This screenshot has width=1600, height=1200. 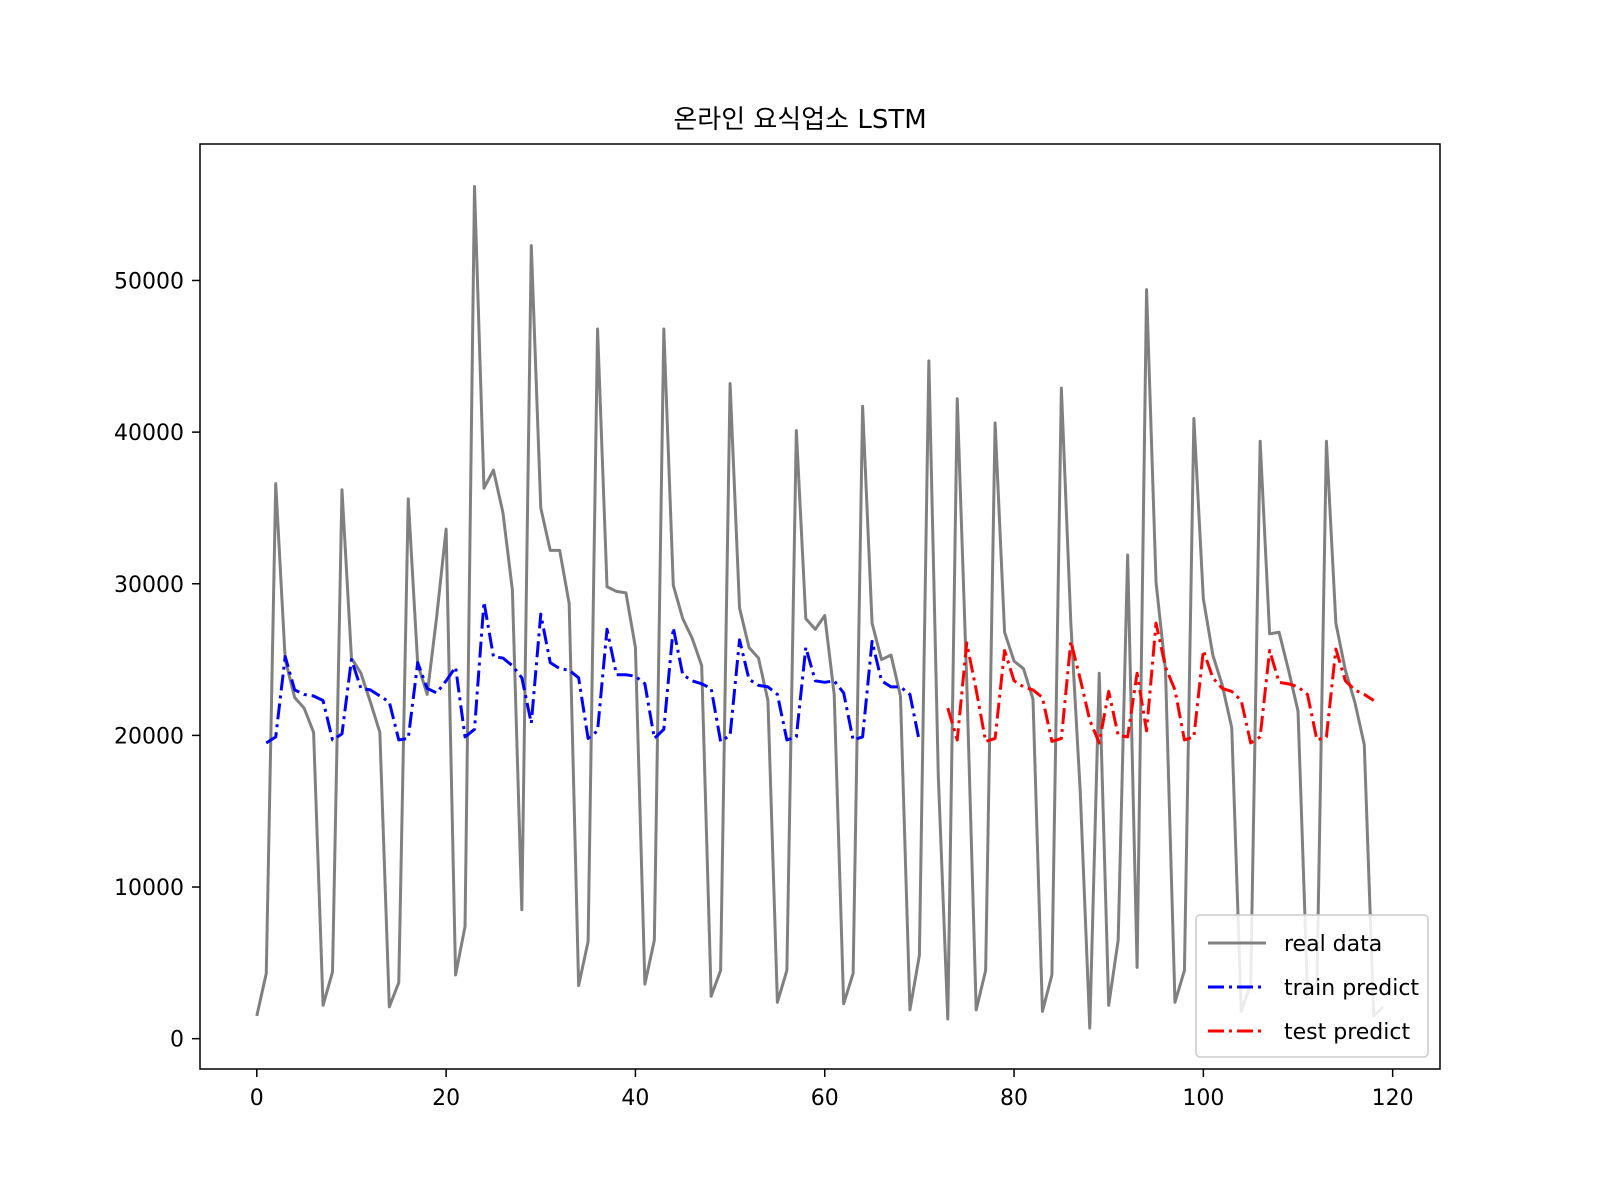 What do you see at coordinates (593, 672) in the screenshot?
I see `series-line-train-predict` at bounding box center [593, 672].